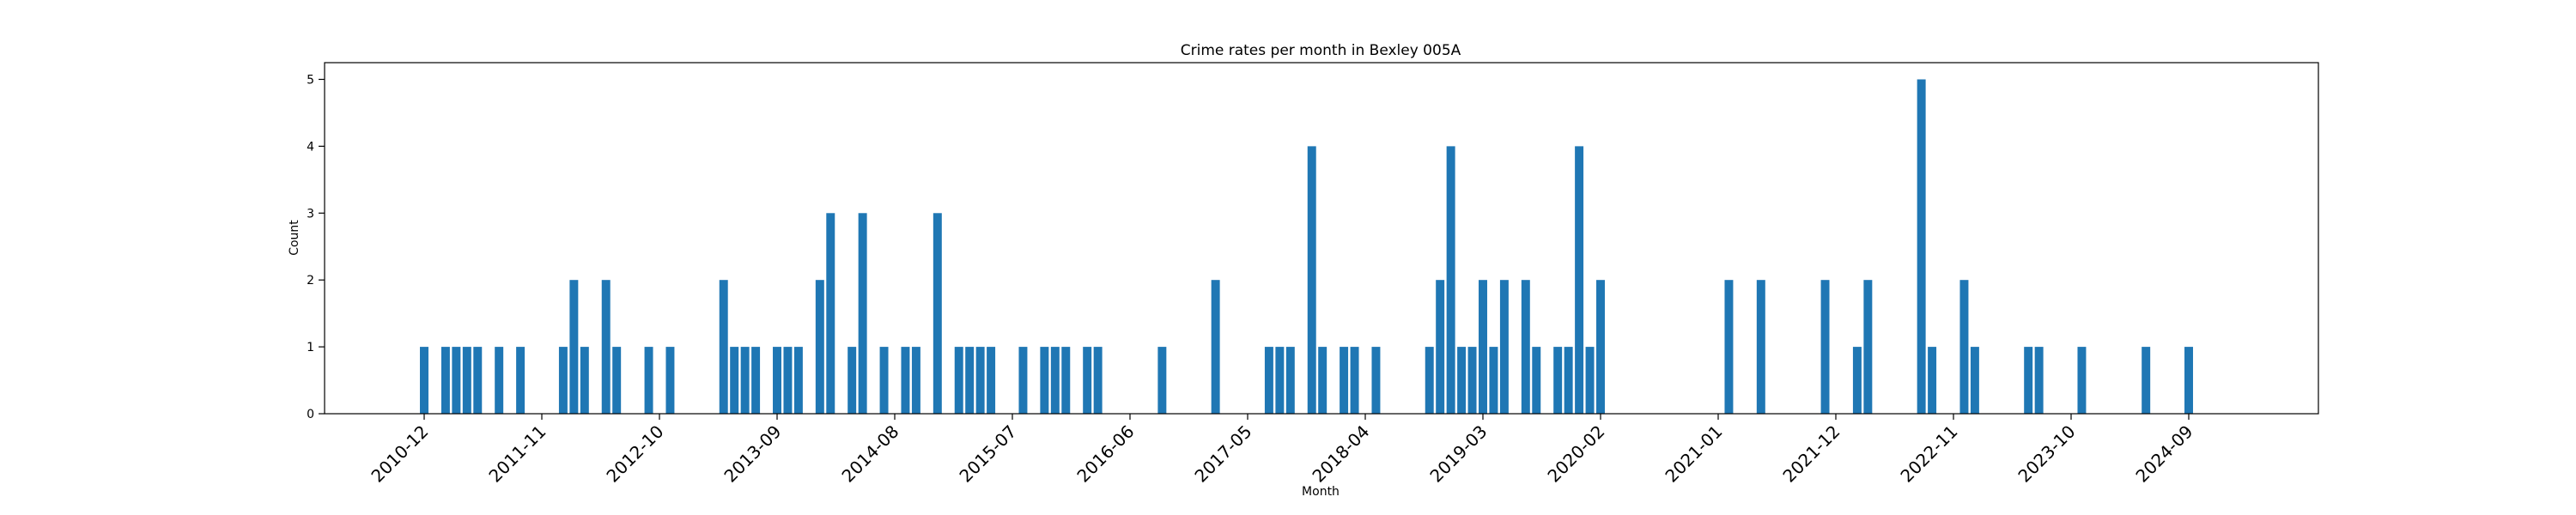  What do you see at coordinates (634, 454) in the screenshot?
I see `x-tick-label: 2012-10` at bounding box center [634, 454].